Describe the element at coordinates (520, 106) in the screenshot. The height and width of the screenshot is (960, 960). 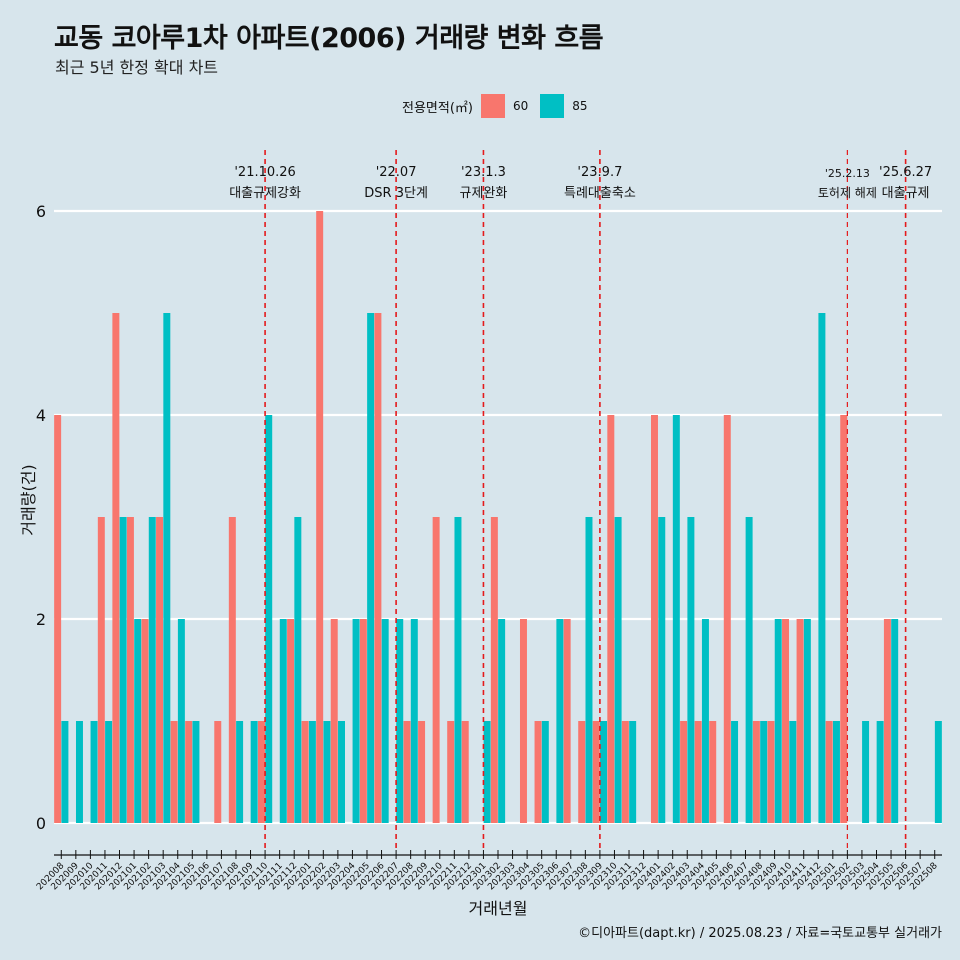
I see `legend-label-60: 60` at that location.